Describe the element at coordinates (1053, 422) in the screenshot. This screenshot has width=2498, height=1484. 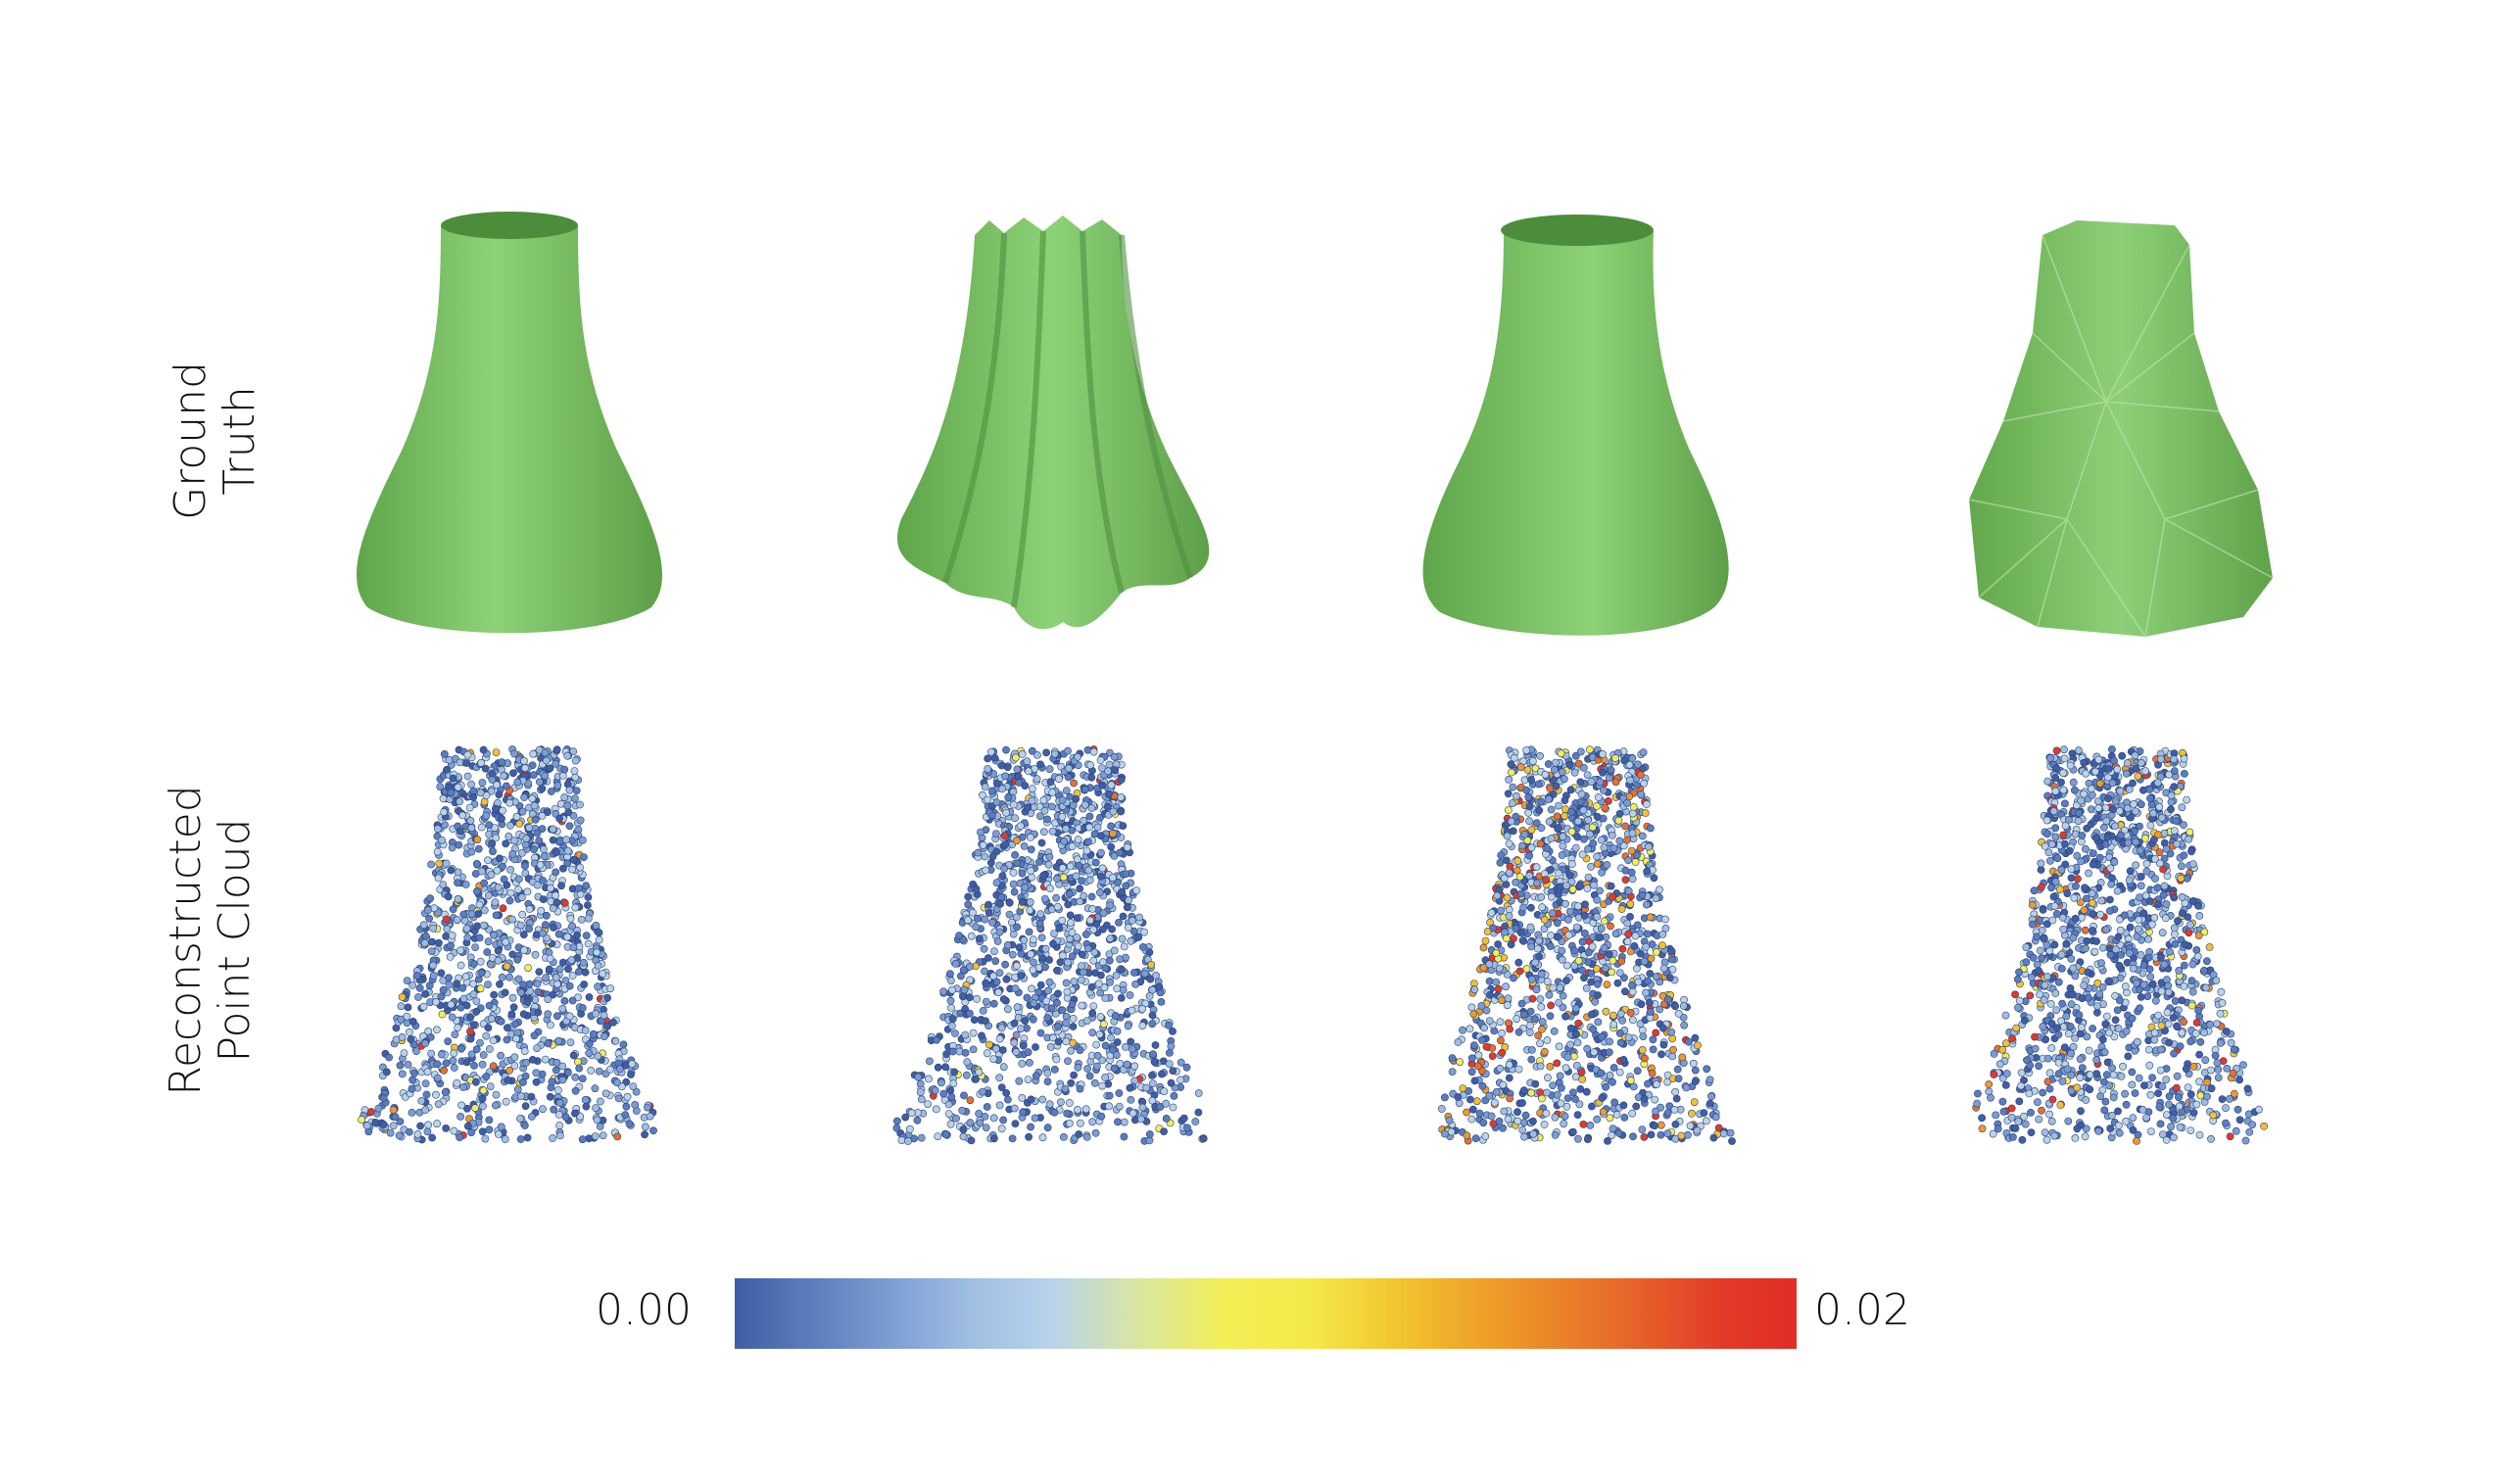
I see `gt-mesh-fluted` at that location.